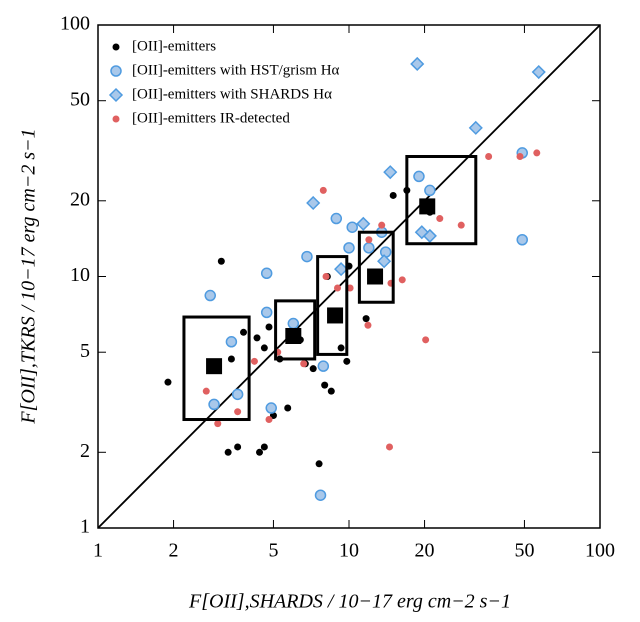 The image size is (640, 622). Describe the element at coordinates (80, 275) in the screenshot. I see `y-tick-label: 10` at that location.